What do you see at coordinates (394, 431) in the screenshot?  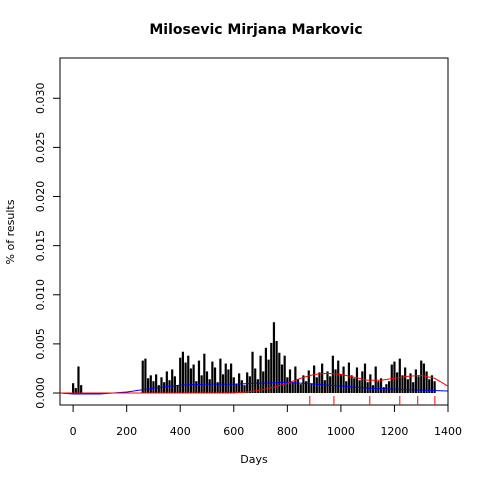 I see `x-tick-label: 1200` at bounding box center [394, 431].